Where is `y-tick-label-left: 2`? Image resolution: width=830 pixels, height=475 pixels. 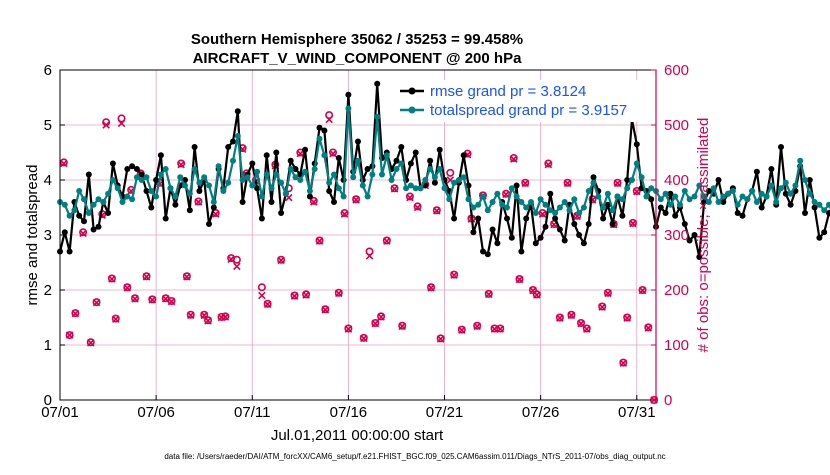
y-tick-label-left: 2 is located at coordinates (48, 290).